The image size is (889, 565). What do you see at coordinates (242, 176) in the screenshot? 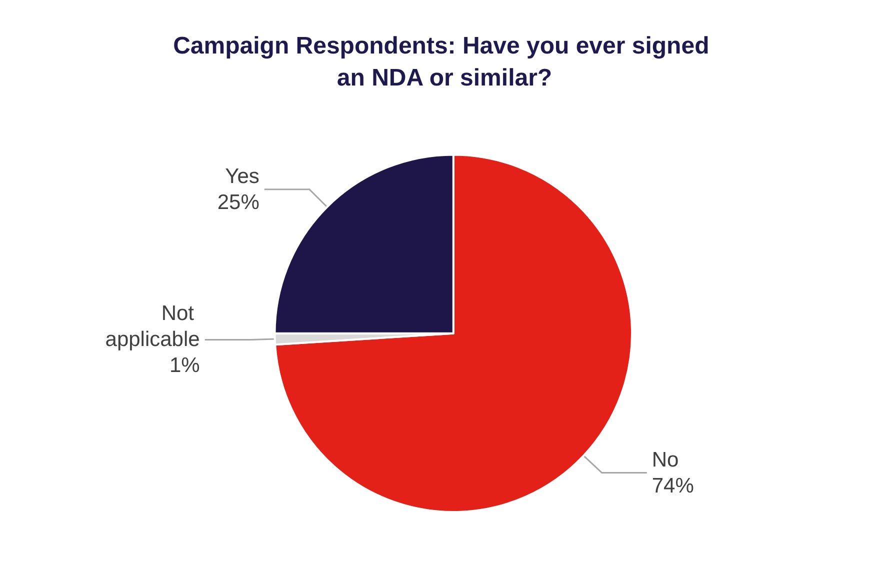
I see `slice-label: Yes` at bounding box center [242, 176].